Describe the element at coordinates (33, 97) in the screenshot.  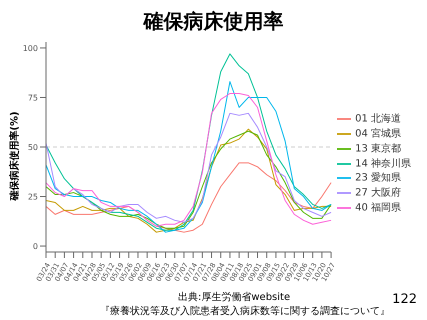
I see `y-tick-label: 75` at that location.